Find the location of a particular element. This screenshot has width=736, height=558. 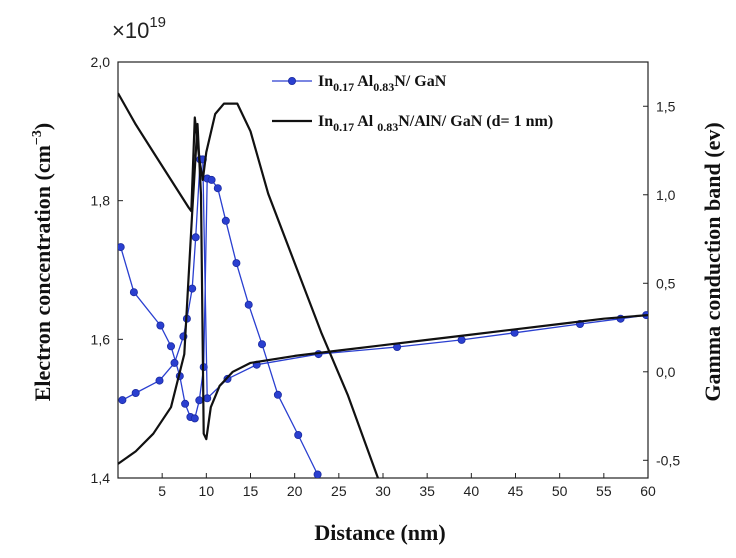

y-left-tick-label: 1,6 is located at coordinates (101, 339).